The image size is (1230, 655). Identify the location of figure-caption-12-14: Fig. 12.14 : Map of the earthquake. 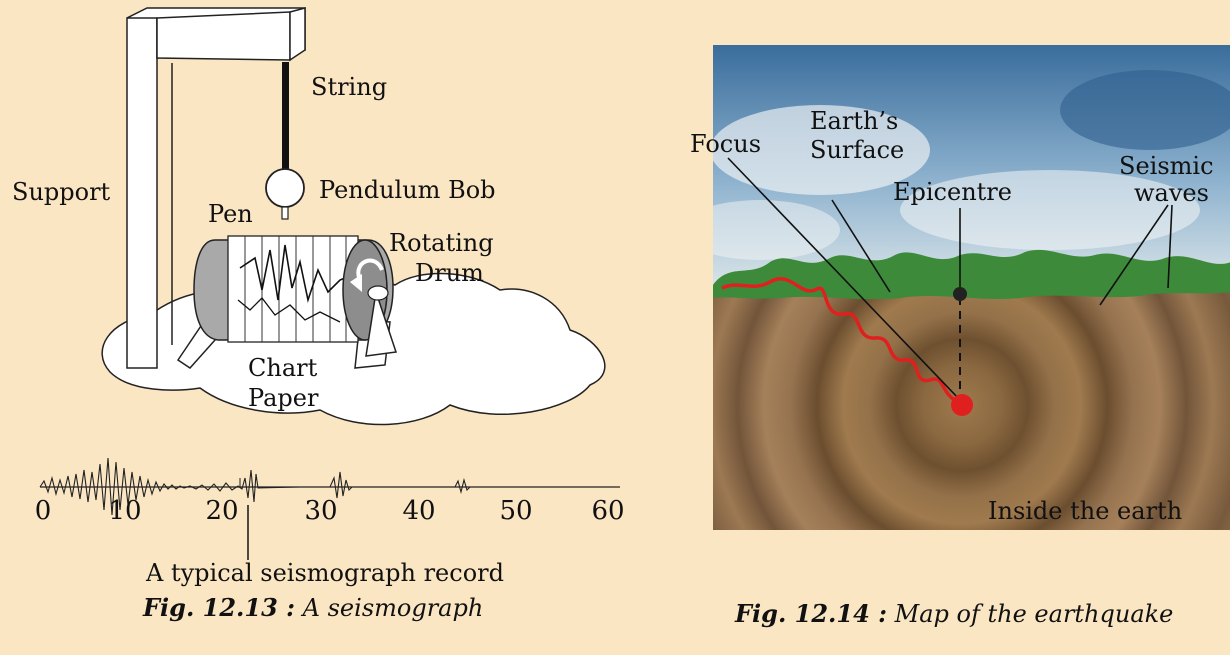
(954, 613).